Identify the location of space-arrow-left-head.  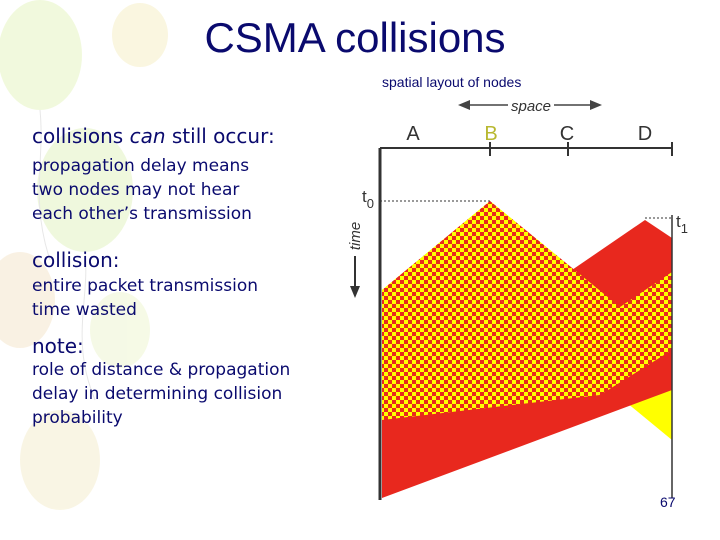
(464, 105).